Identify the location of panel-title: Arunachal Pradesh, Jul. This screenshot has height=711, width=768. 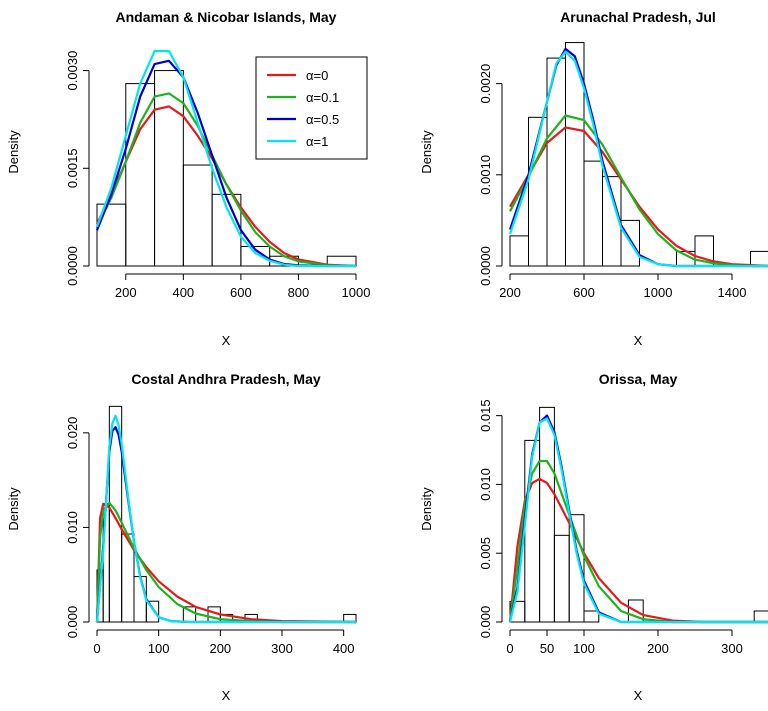
(638, 17).